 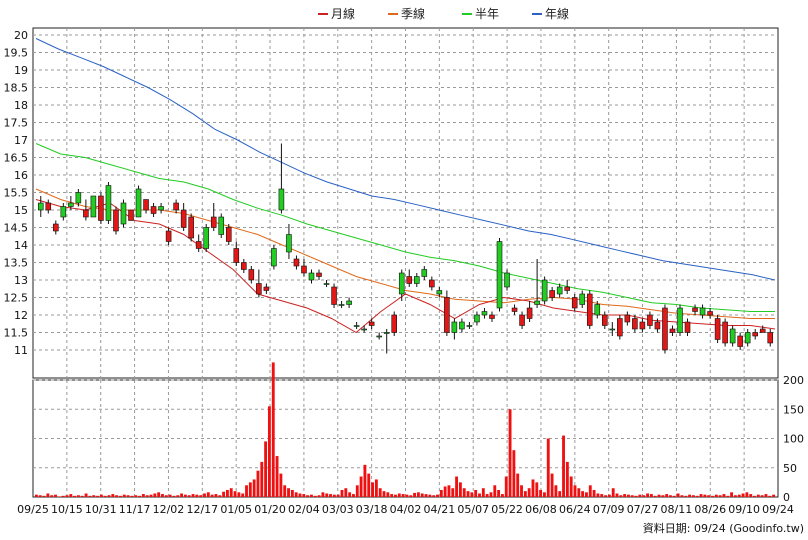 What do you see at coordinates (16, 333) in the screenshot?
I see `price-tick-label: 11.5` at bounding box center [16, 333].